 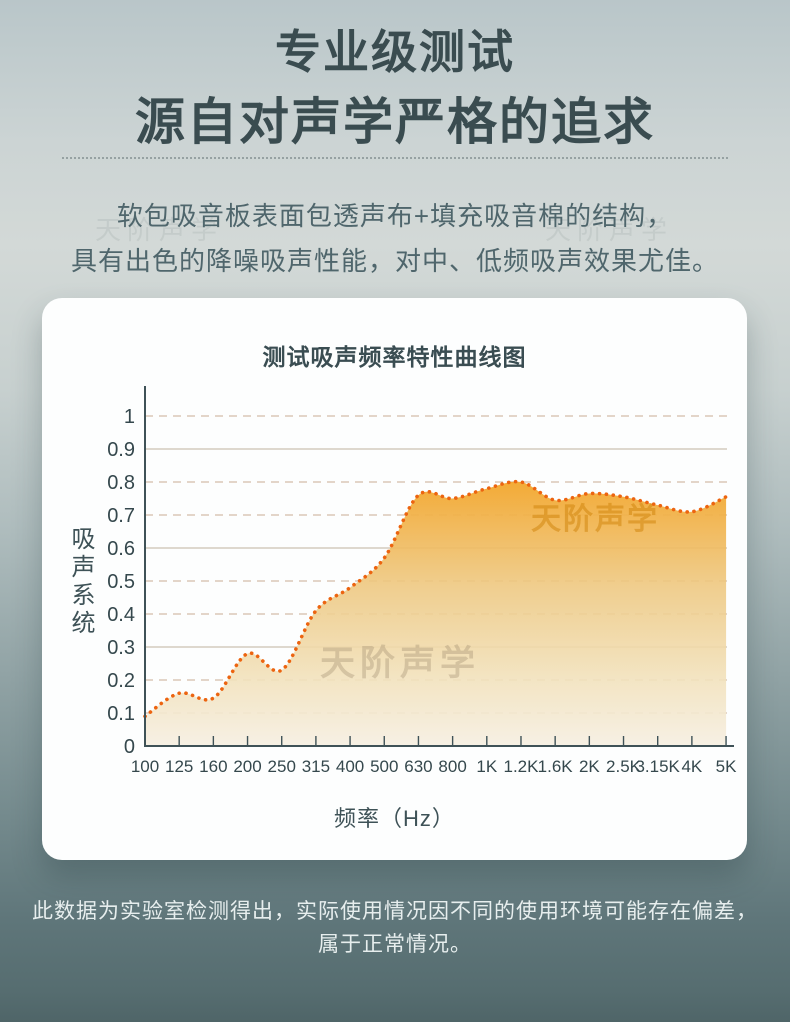 What do you see at coordinates (394, 357) in the screenshot?
I see `chart-title: 测试吸声频率特性曲线图` at bounding box center [394, 357].